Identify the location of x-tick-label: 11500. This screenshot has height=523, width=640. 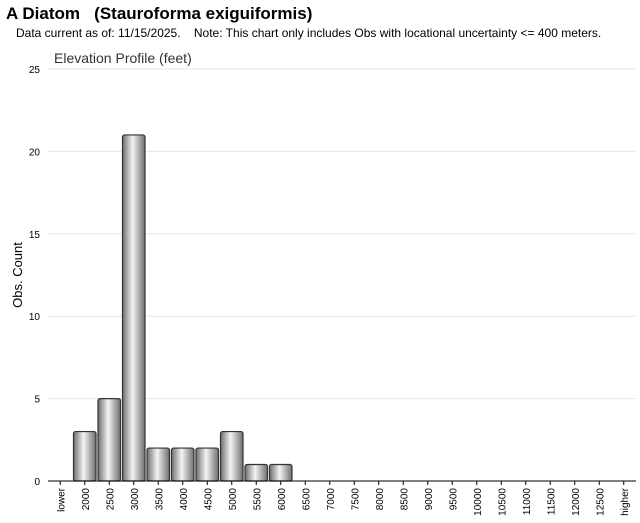
(551, 502).